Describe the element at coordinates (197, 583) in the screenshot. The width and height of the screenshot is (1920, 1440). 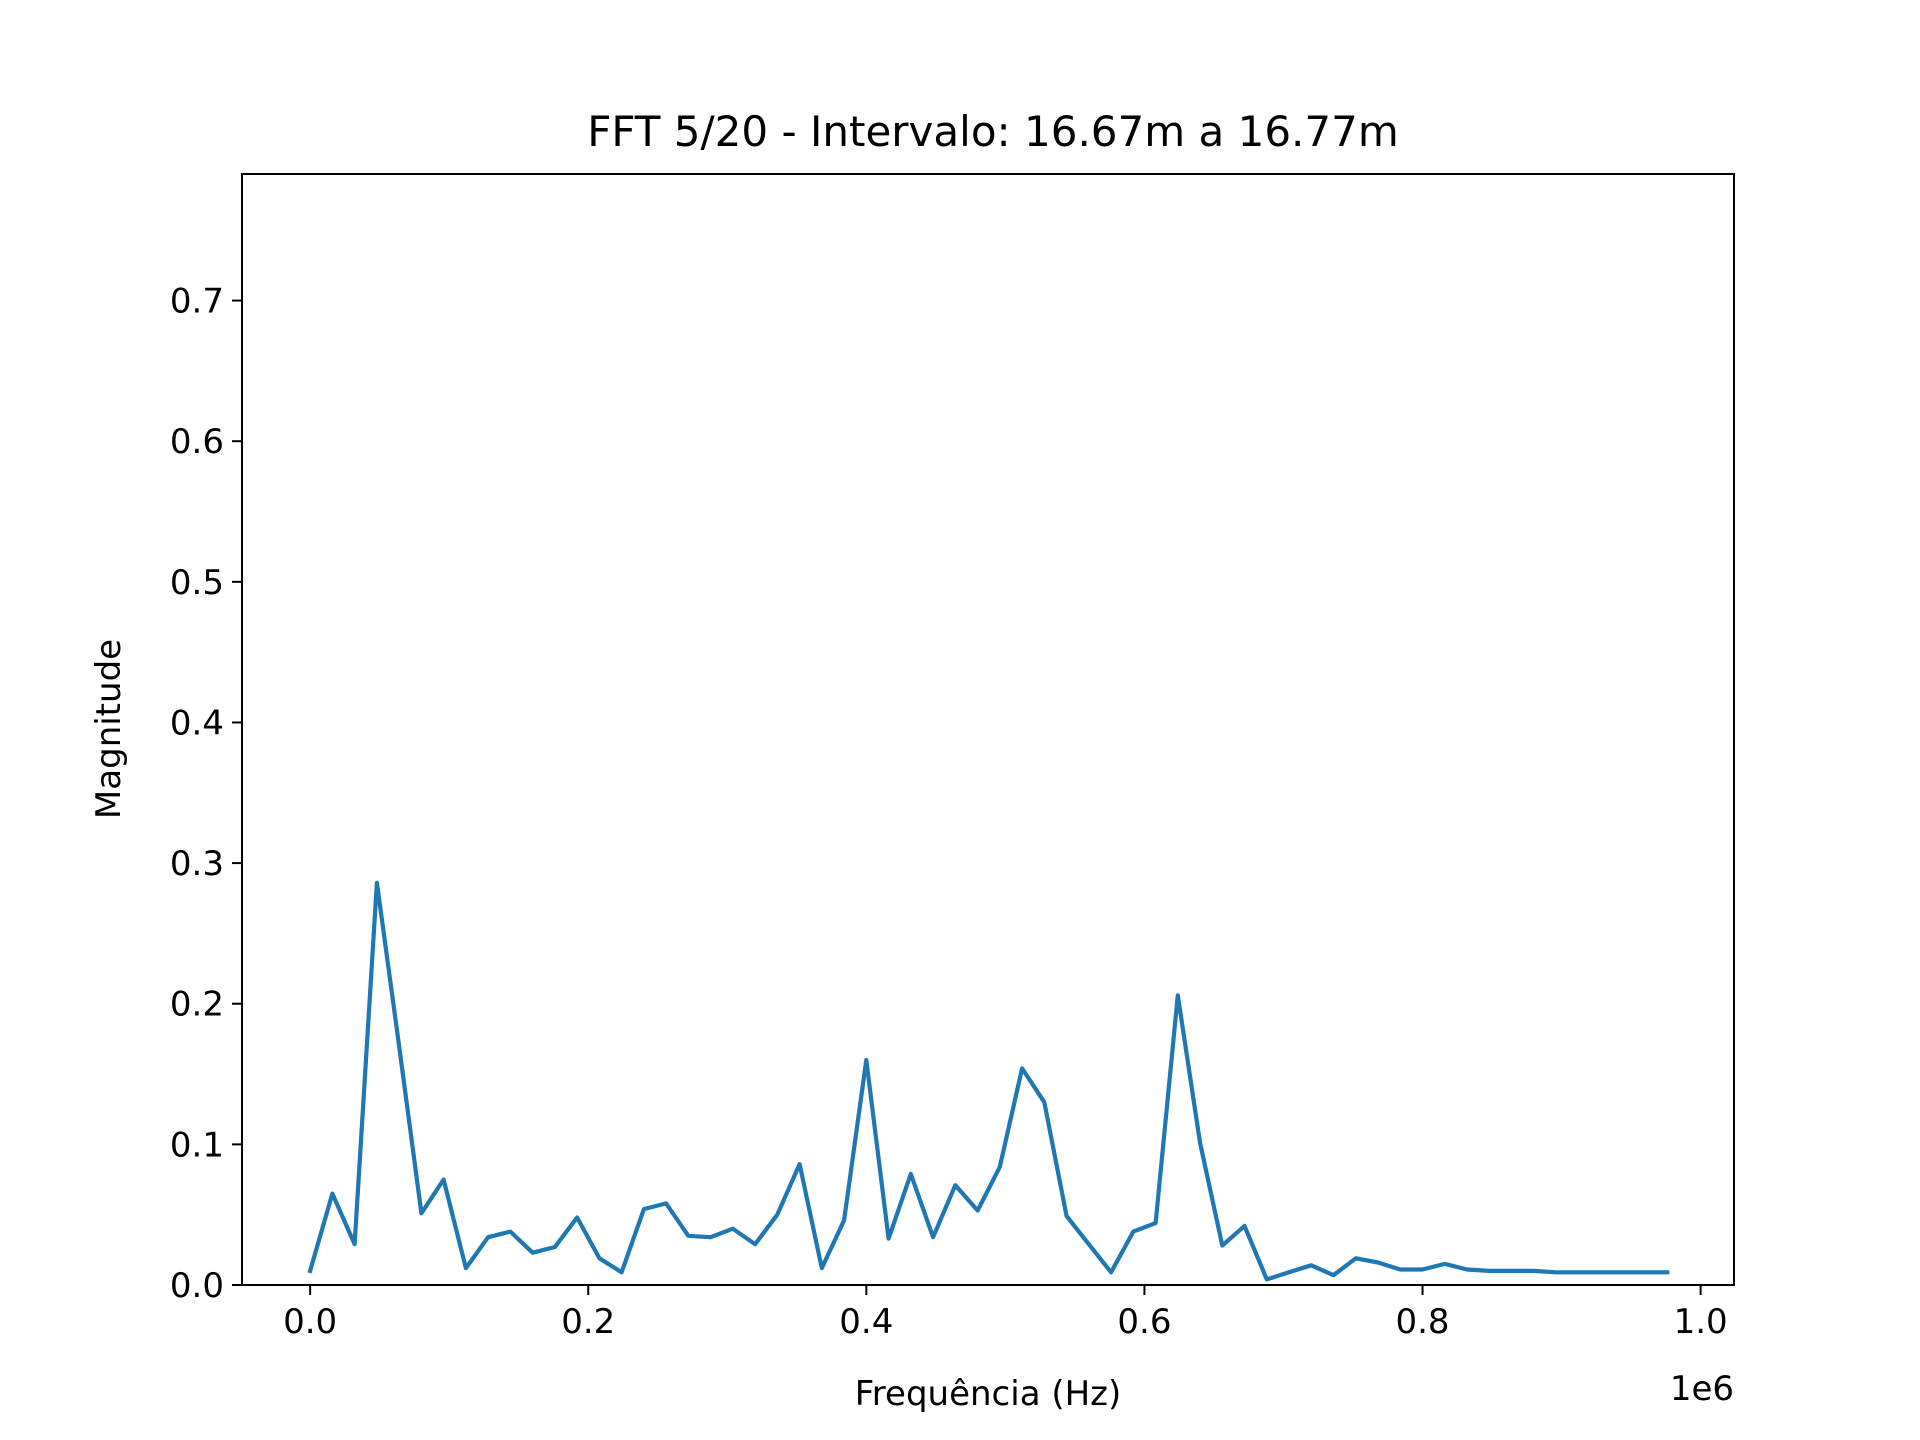
I see `y-tick-label: 0.5` at that location.